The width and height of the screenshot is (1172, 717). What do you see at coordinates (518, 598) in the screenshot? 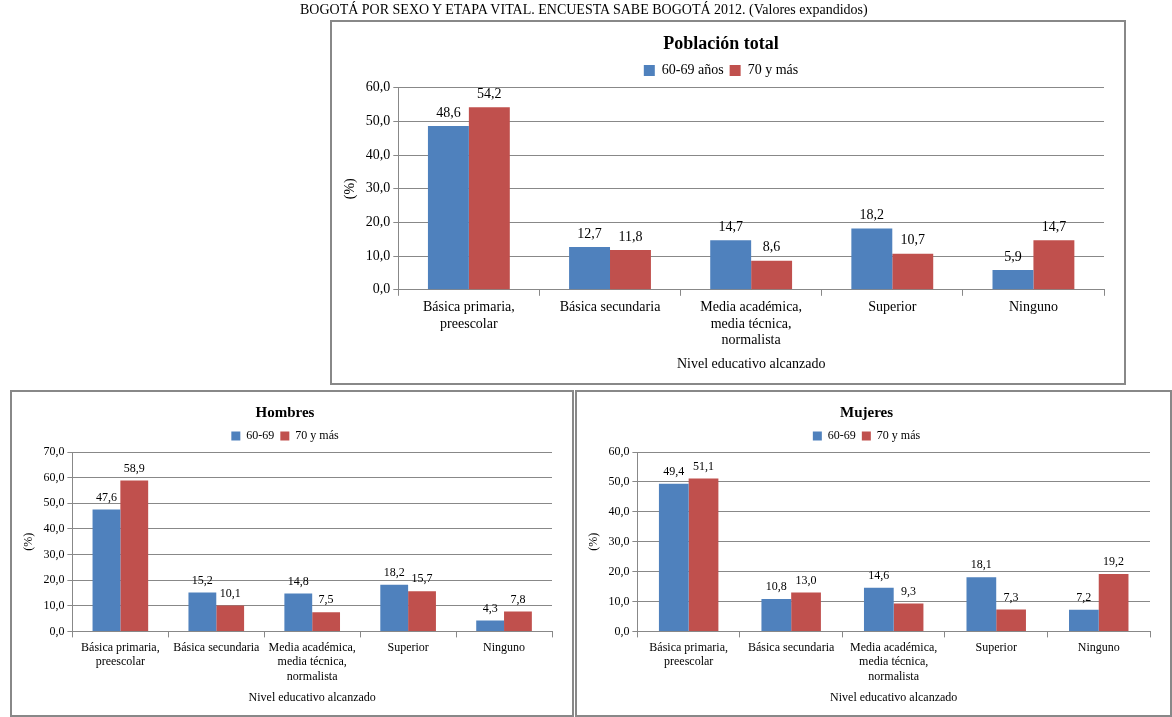
I see `data-label: 7,8` at bounding box center [518, 598].